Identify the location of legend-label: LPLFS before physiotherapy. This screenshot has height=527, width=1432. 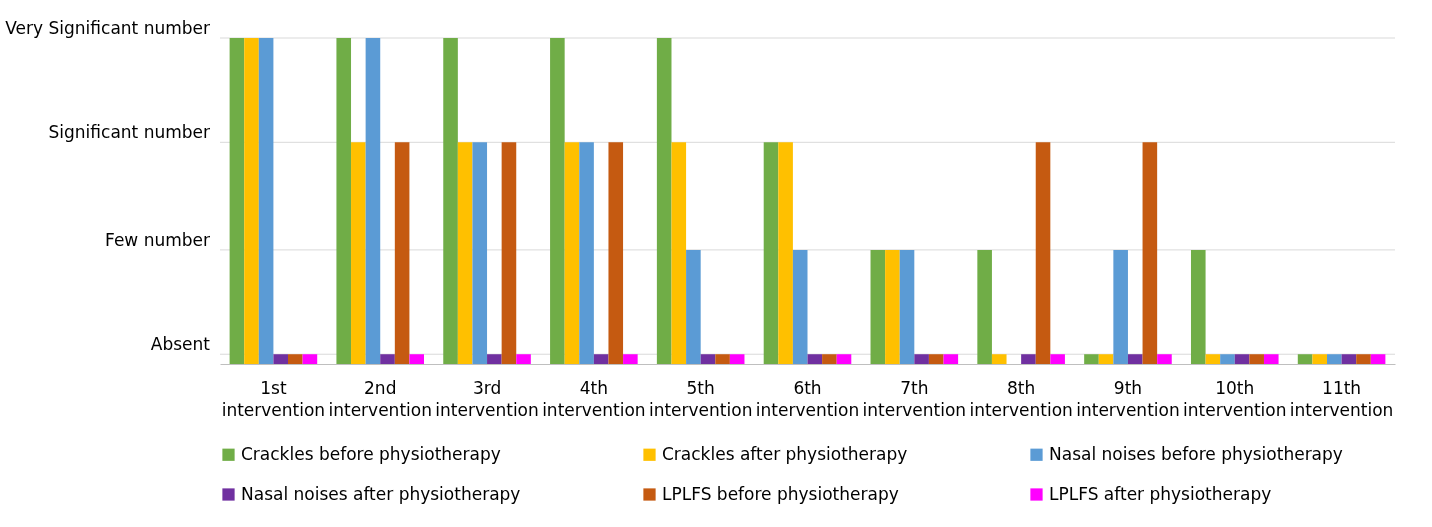
(780, 493).